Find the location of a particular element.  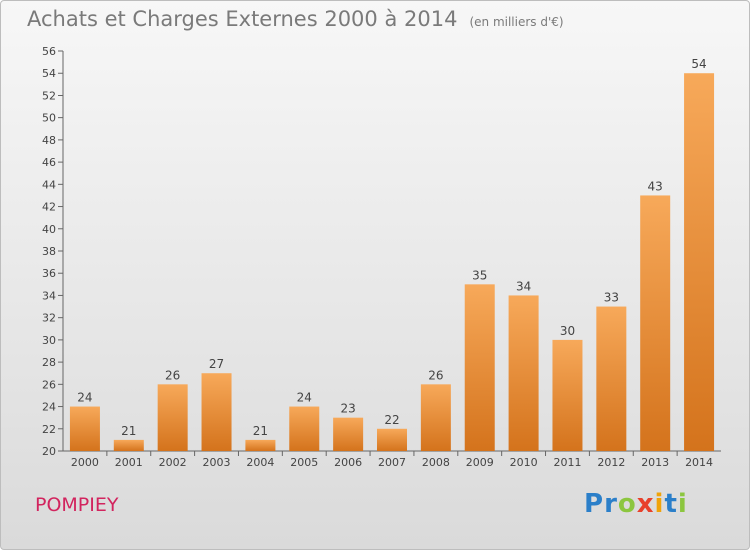

logo-letter: x is located at coordinates (645, 504).